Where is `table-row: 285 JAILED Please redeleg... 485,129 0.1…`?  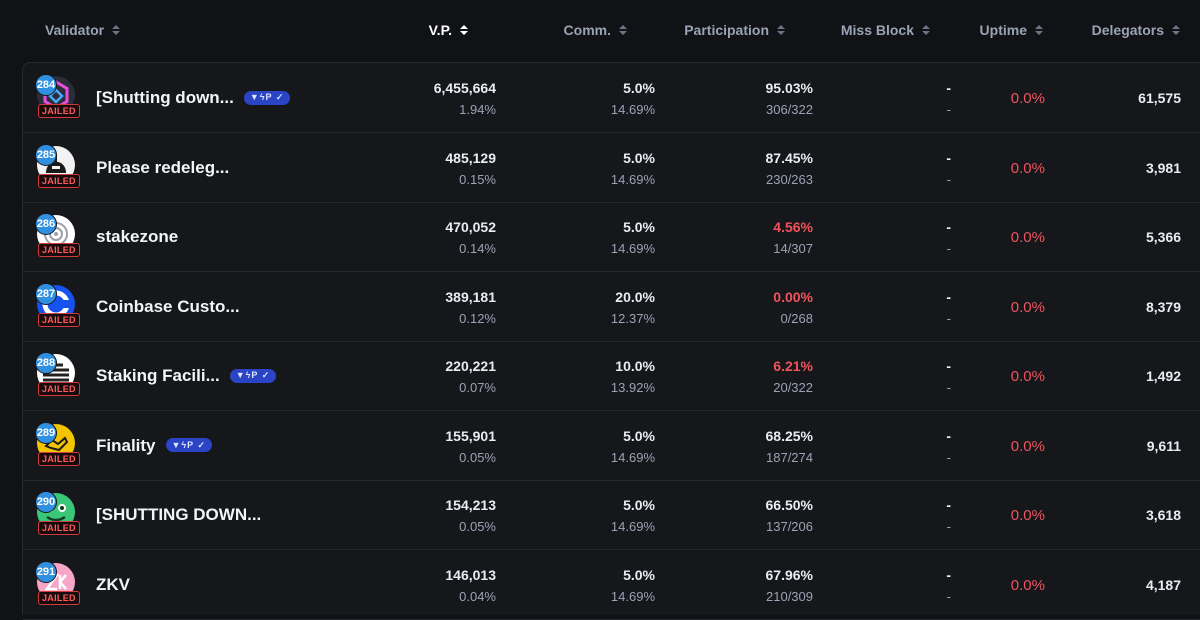 table-row: 285 JAILED Please redeleg... 485,129 0.1… is located at coordinates (611, 168).